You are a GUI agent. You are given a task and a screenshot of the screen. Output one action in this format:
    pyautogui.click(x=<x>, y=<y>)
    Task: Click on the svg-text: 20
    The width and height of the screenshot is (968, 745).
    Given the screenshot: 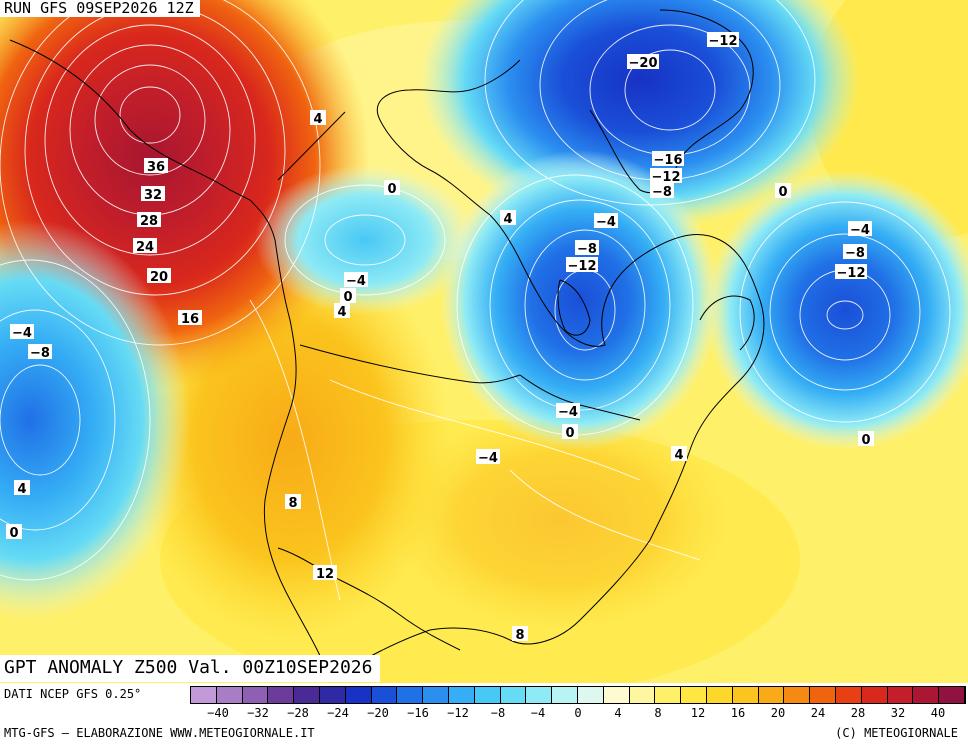 What is the action you would take?
    pyautogui.click(x=159, y=277)
    